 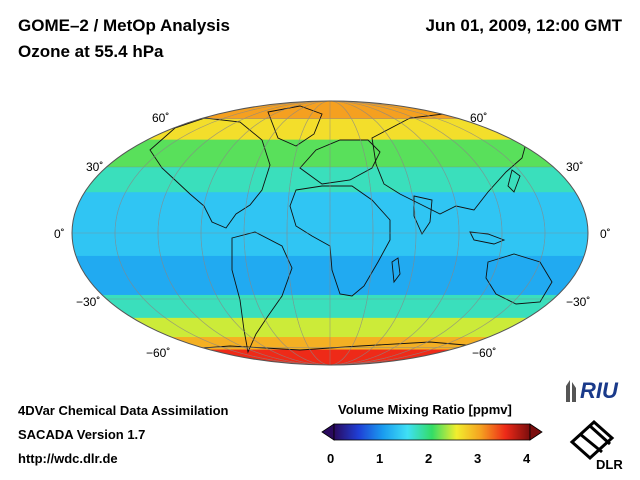 I want to click on colorbar-tick-2: 2, so click(x=429, y=458).